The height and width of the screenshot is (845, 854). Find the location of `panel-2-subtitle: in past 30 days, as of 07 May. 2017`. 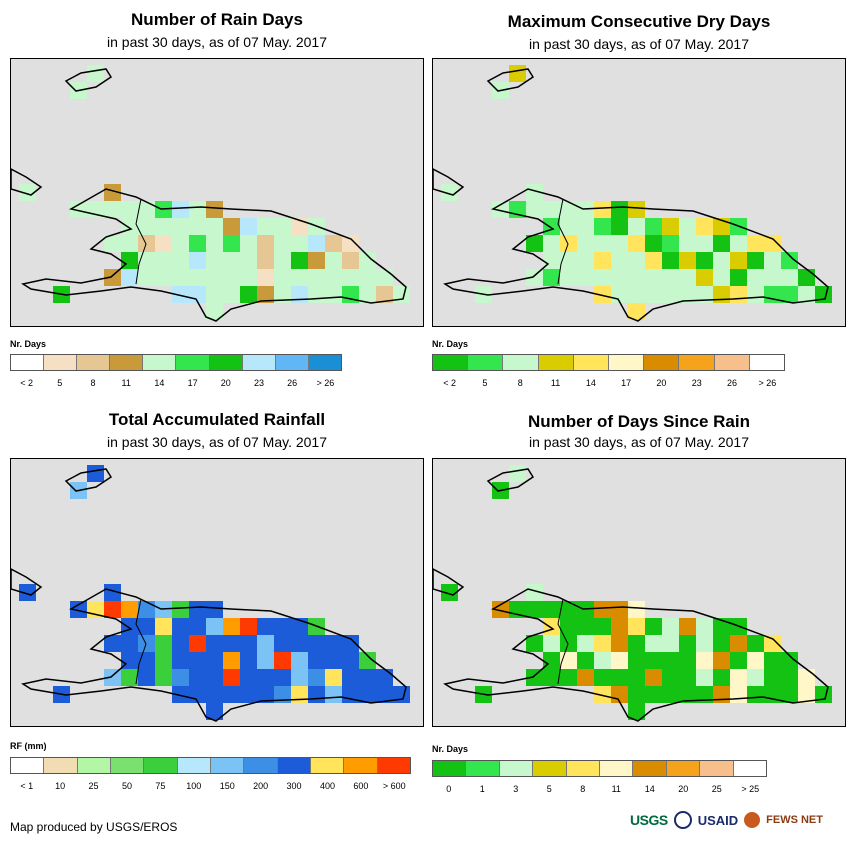

panel-2-subtitle: in past 30 days, as of 07 May. 2017 is located at coordinates (639, 44).